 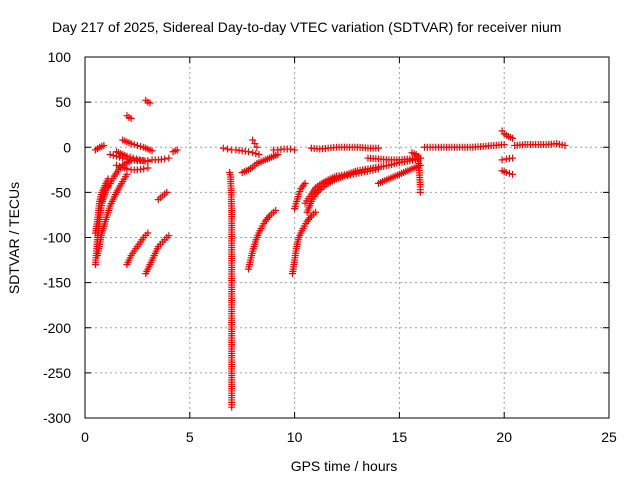 I want to click on y-tick-label: 0, so click(x=67, y=147).